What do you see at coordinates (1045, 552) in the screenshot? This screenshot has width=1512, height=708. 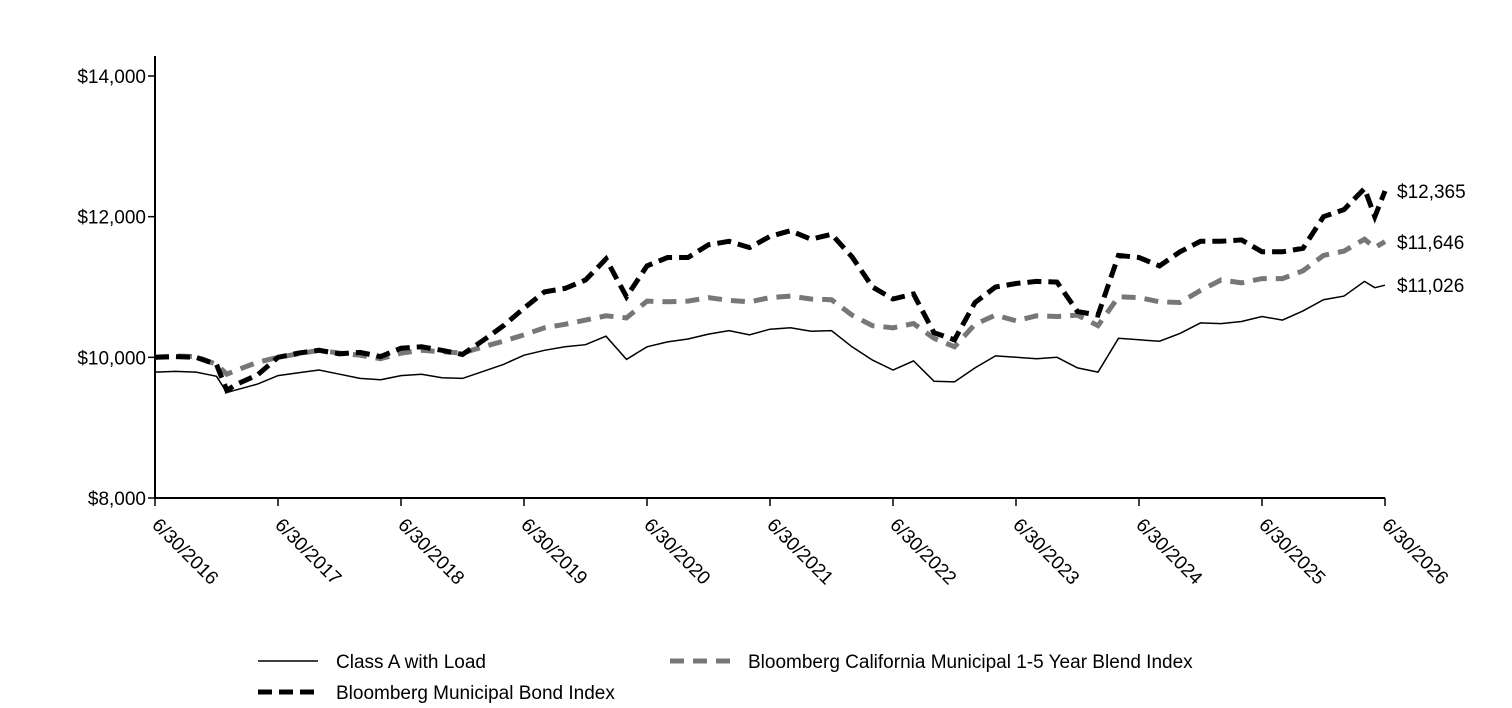 I see `x-tick-label: 6/30/2023` at bounding box center [1045, 552].